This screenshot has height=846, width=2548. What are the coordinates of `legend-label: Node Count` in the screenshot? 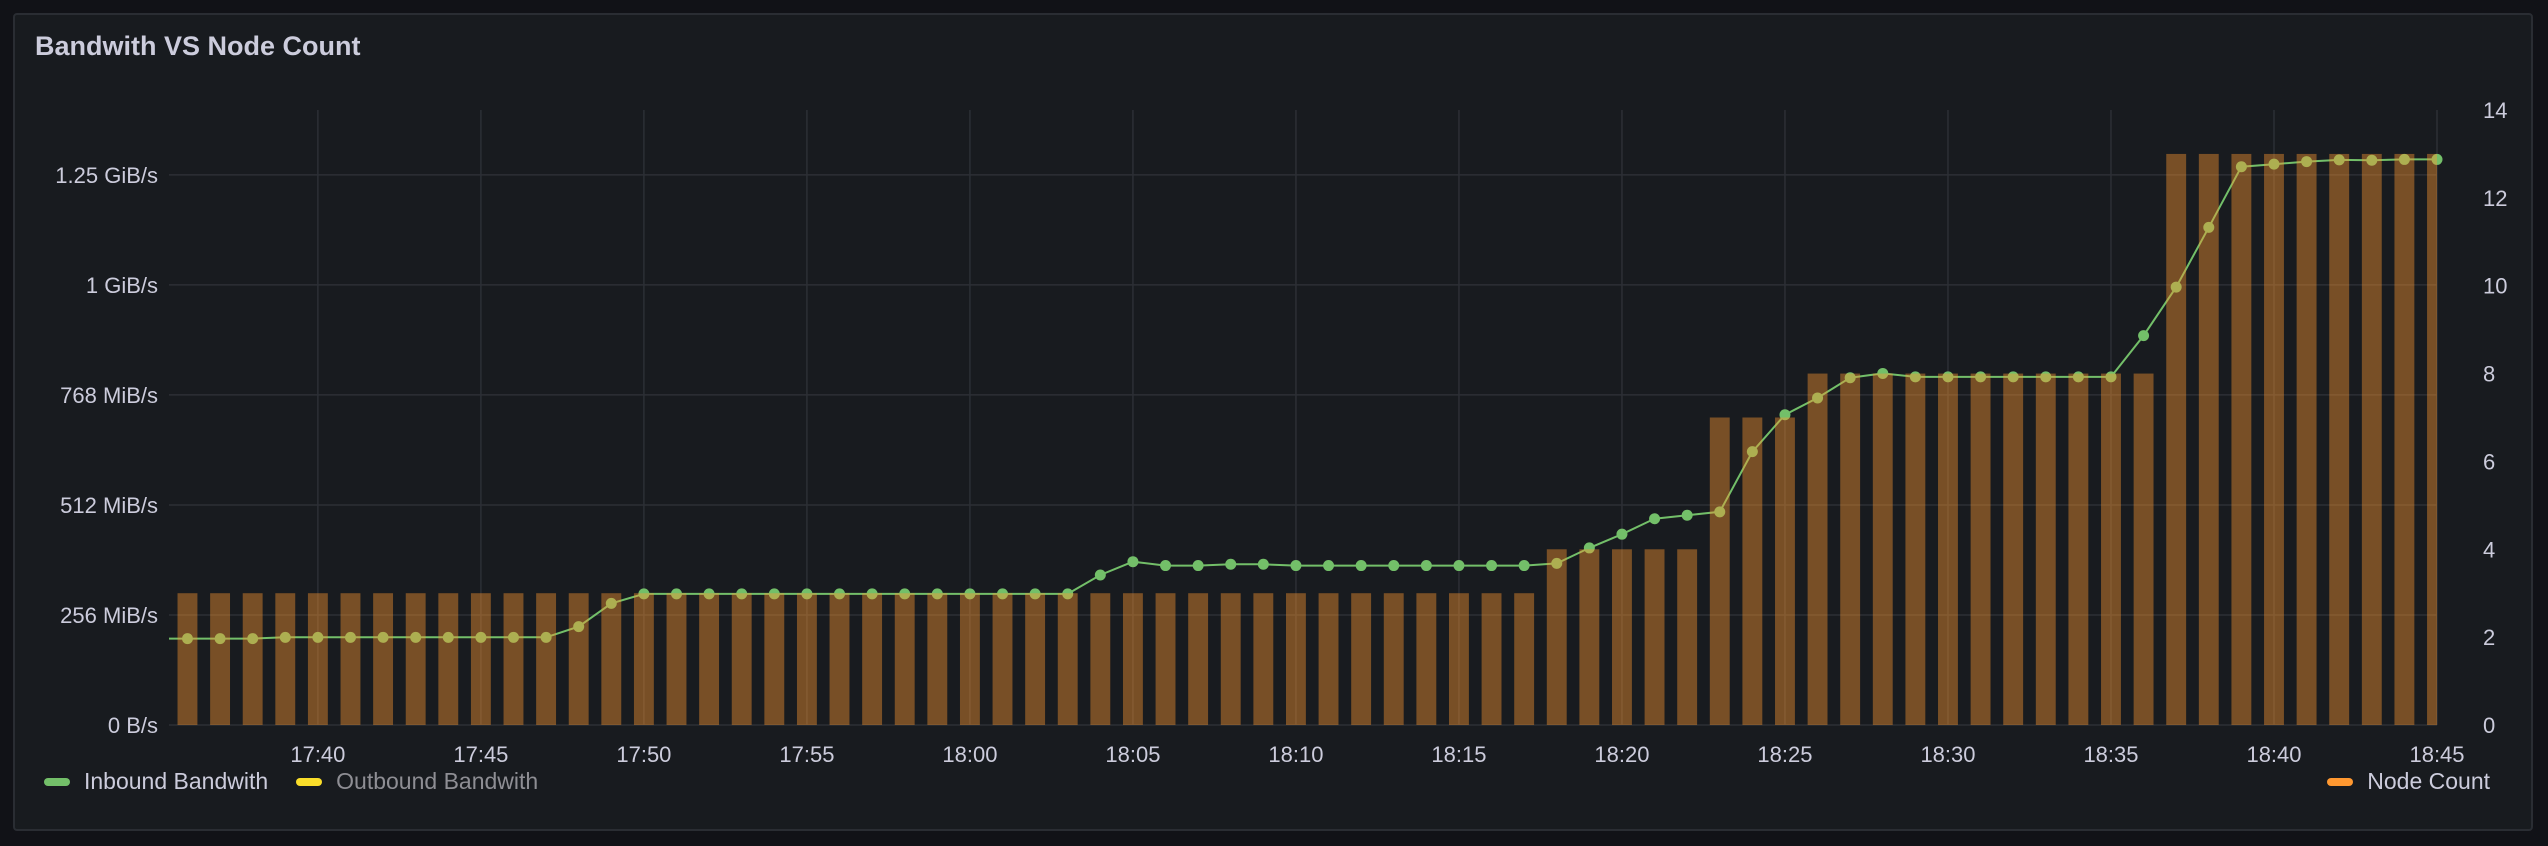 It's located at (2428, 781).